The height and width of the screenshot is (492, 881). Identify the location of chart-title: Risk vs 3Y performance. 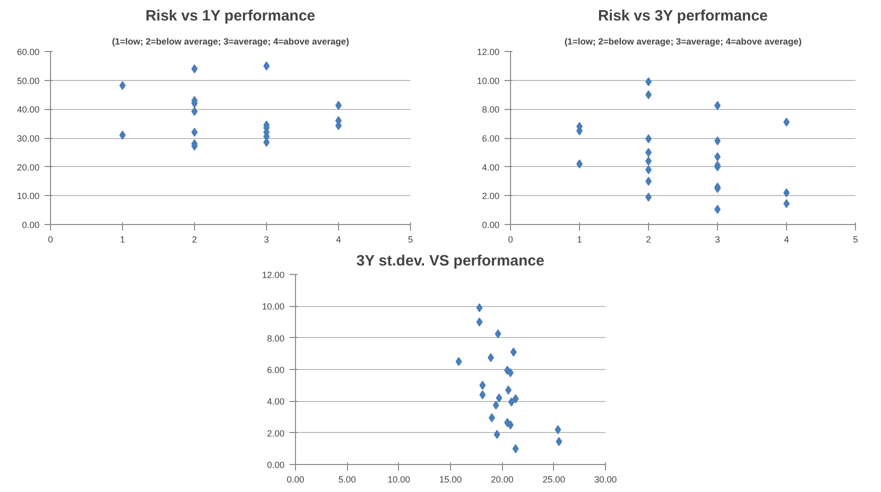
(683, 16).